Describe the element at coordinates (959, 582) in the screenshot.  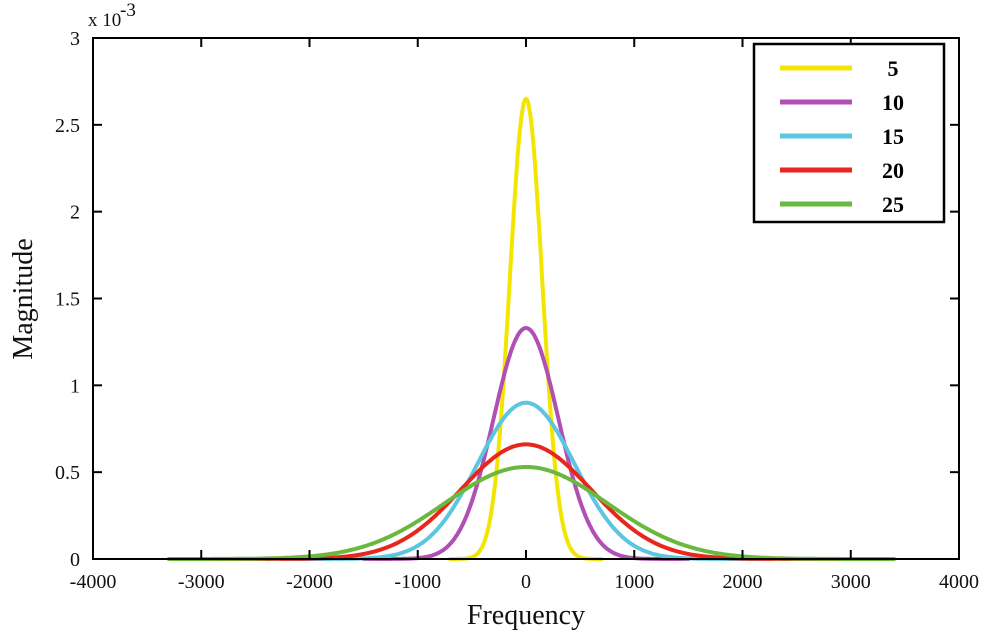
I see `x-tick-label: 4000` at that location.